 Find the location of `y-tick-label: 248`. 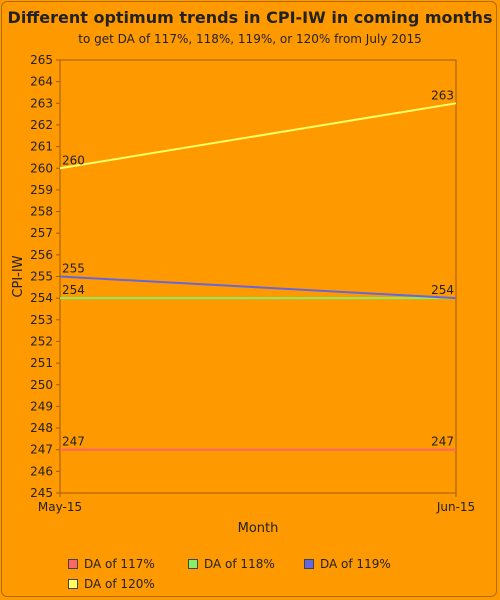

y-tick-label: 248 is located at coordinates (41, 428).